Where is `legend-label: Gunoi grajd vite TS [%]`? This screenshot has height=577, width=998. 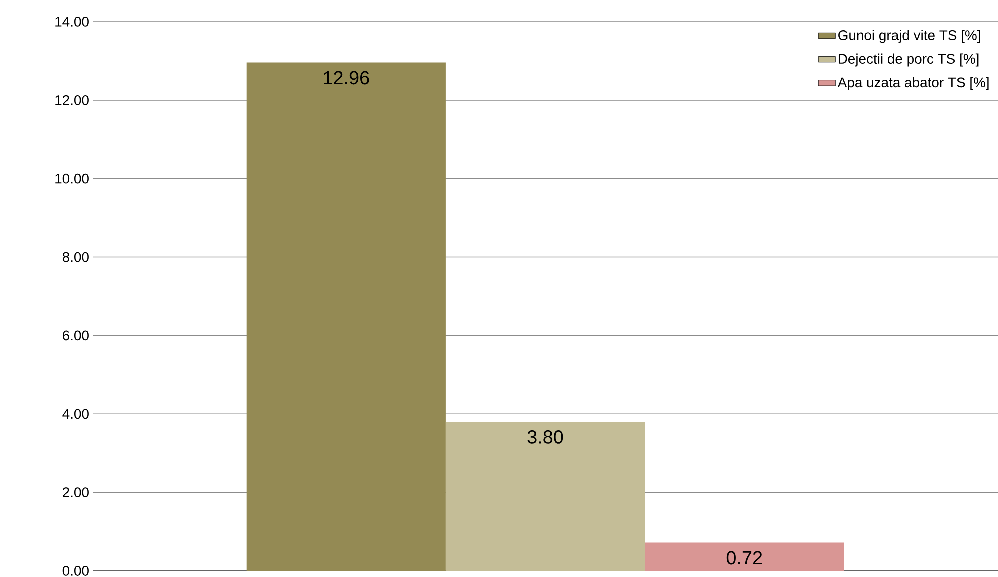 legend-label: Gunoi grajd vite TS [%] is located at coordinates (909, 37).